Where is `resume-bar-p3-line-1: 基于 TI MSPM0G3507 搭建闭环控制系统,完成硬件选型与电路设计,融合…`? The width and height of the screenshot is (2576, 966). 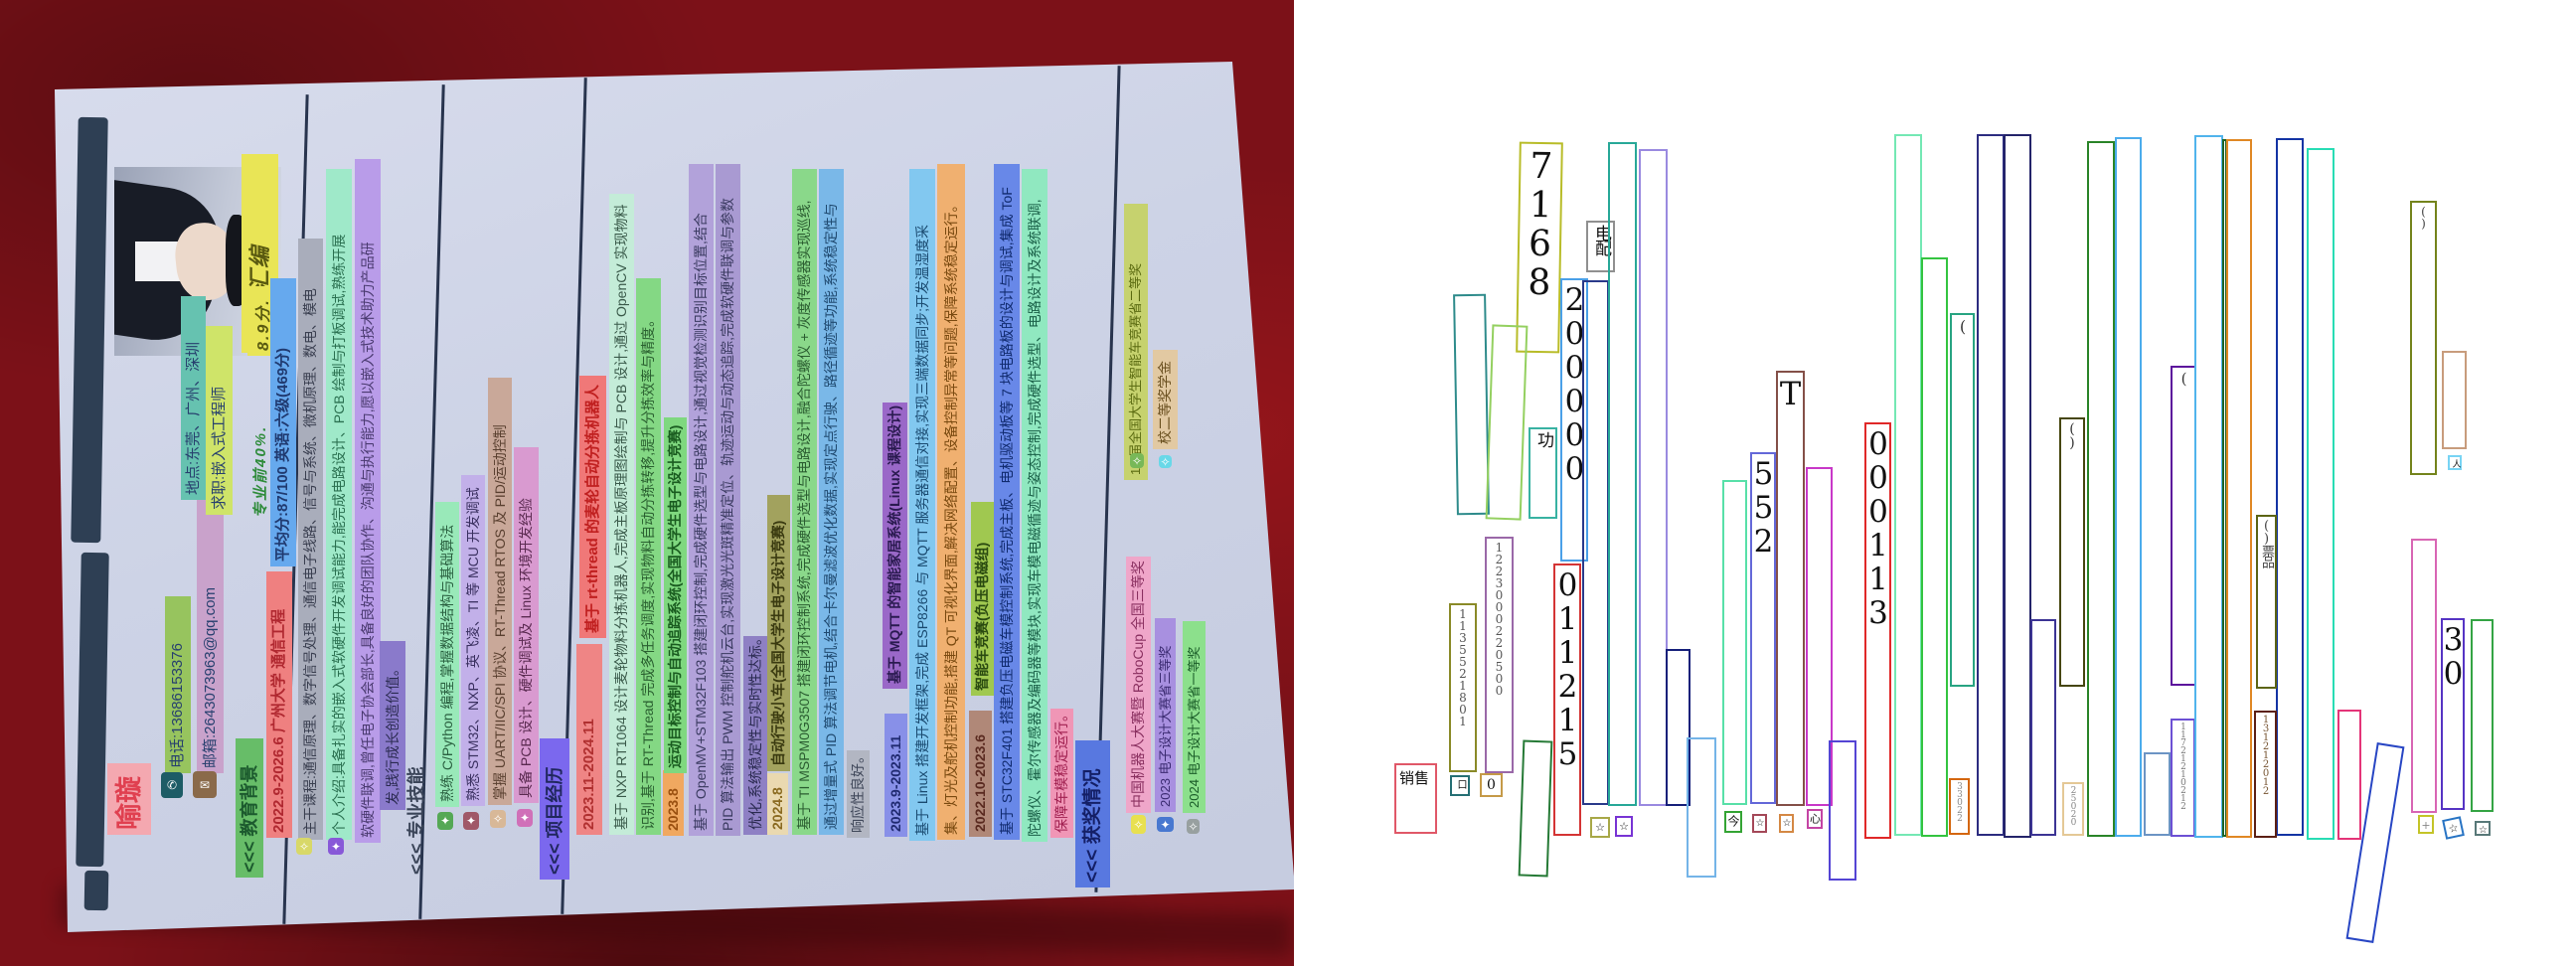
resume-bar-p3-line-1: 基于 TI MSPM0G3507 搭建闭环控制系统,完成硬件选型与电路设计,融合… is located at coordinates (804, 502).